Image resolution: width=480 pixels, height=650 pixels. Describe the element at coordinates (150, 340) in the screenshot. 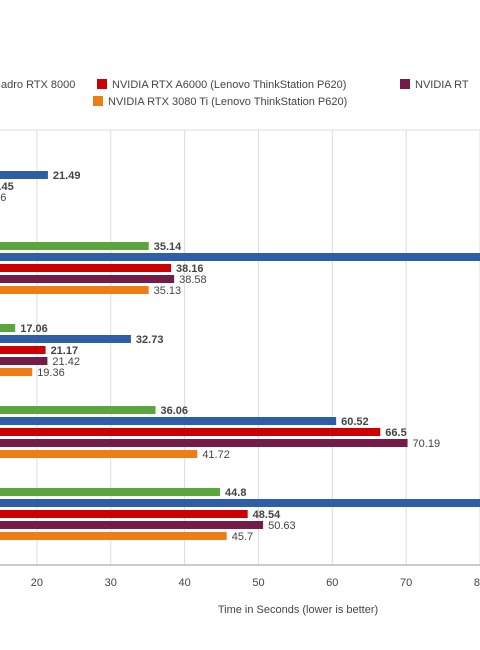

I see `value-label: 32.73` at that location.